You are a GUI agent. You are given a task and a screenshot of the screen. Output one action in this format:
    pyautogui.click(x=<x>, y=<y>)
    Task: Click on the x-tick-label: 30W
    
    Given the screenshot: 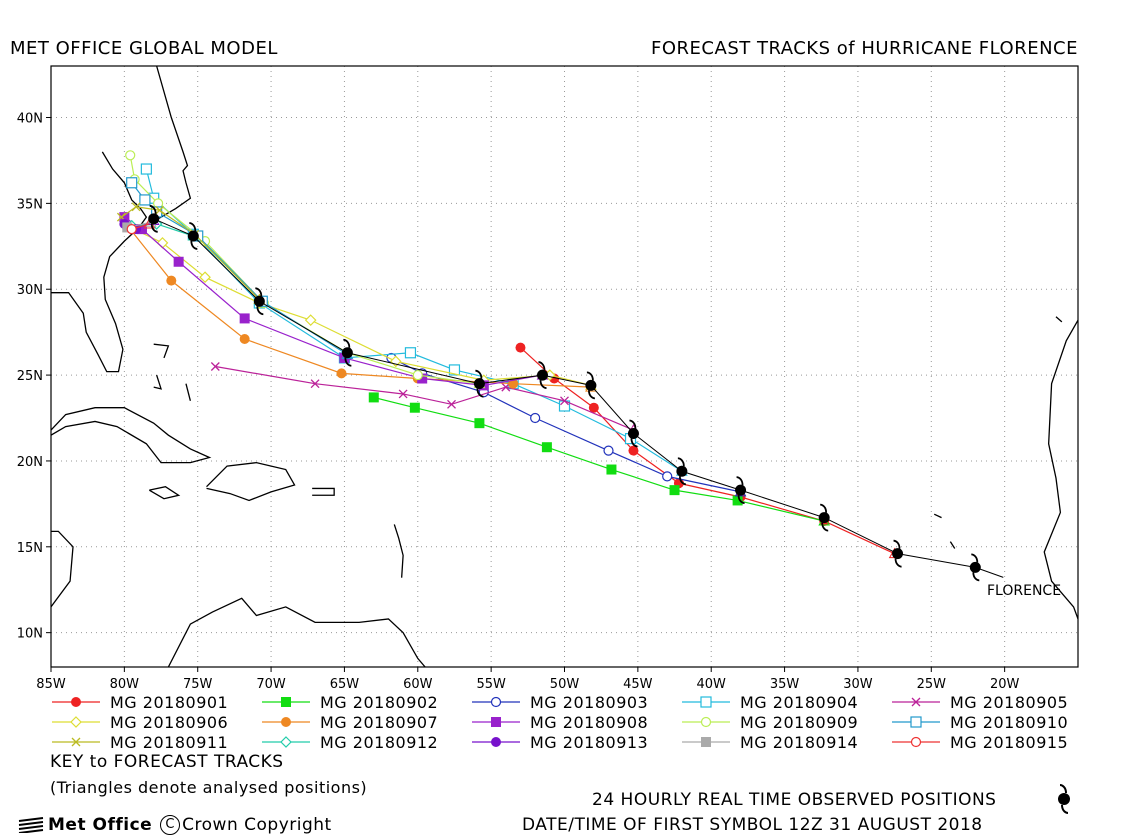 What is the action you would take?
    pyautogui.click(x=858, y=683)
    